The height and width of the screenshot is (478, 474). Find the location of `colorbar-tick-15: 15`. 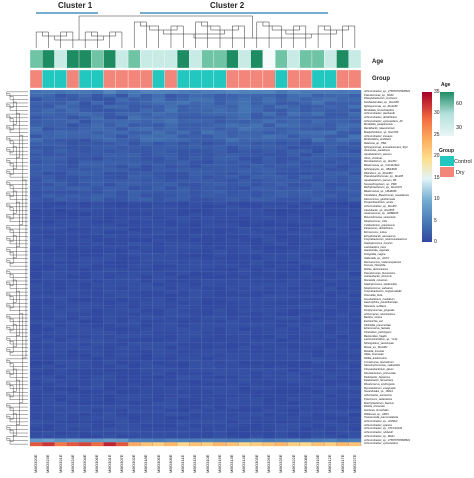

colorbar-tick-15: 15 is located at coordinates (437, 177).